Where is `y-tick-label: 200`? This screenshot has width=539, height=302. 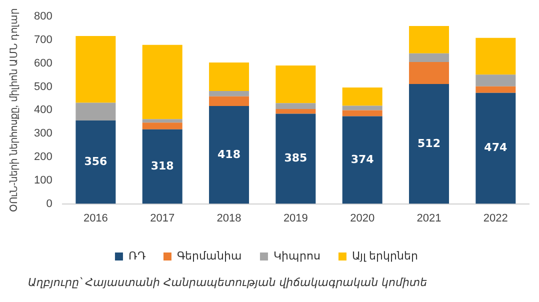 y-tick-label: 200 is located at coordinates (43, 157).